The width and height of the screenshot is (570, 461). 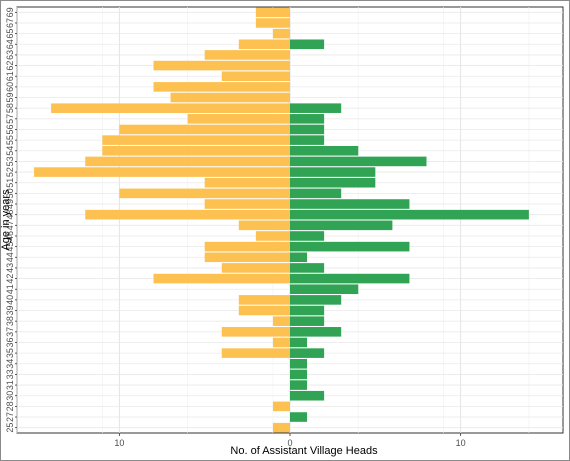 I want to click on y-tick-label: 60, so click(x=10, y=87).